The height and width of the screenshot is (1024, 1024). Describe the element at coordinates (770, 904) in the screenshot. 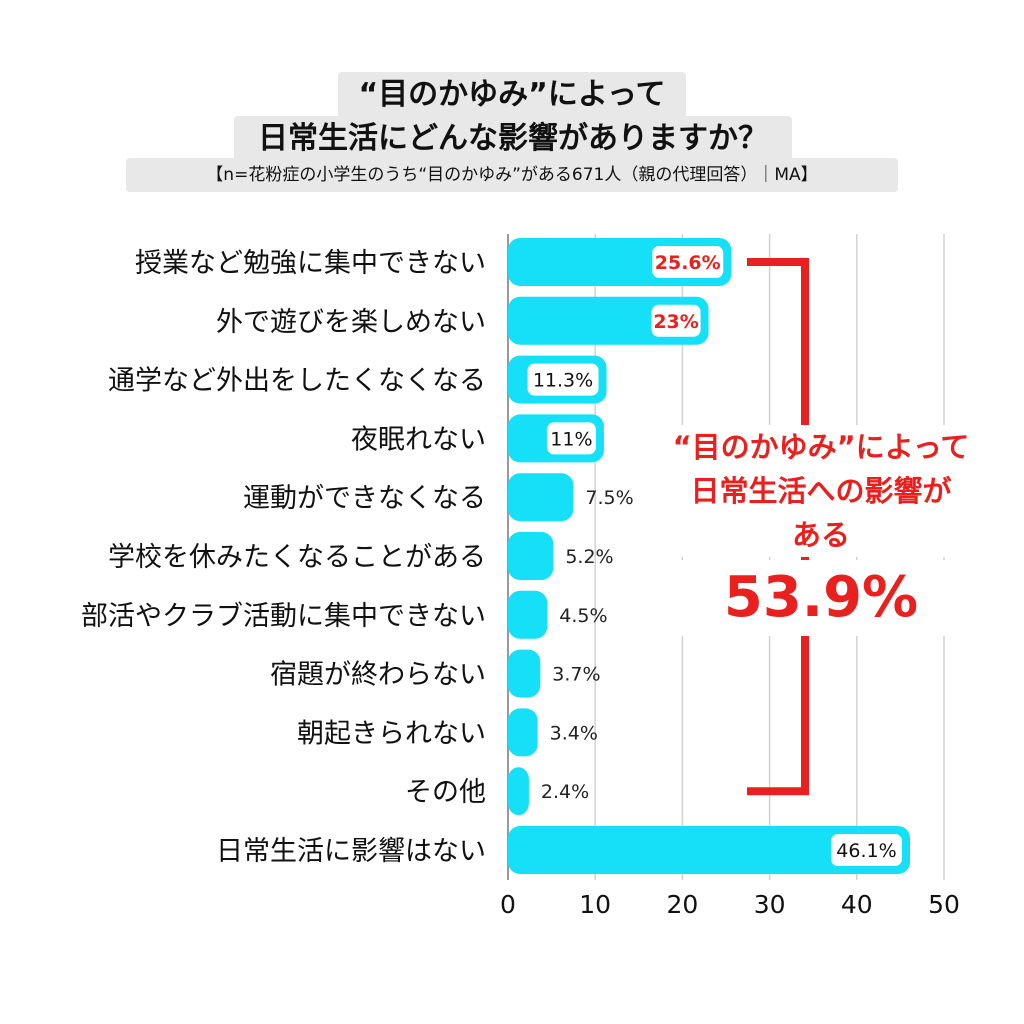

I see `x-tick-label: 30` at that location.